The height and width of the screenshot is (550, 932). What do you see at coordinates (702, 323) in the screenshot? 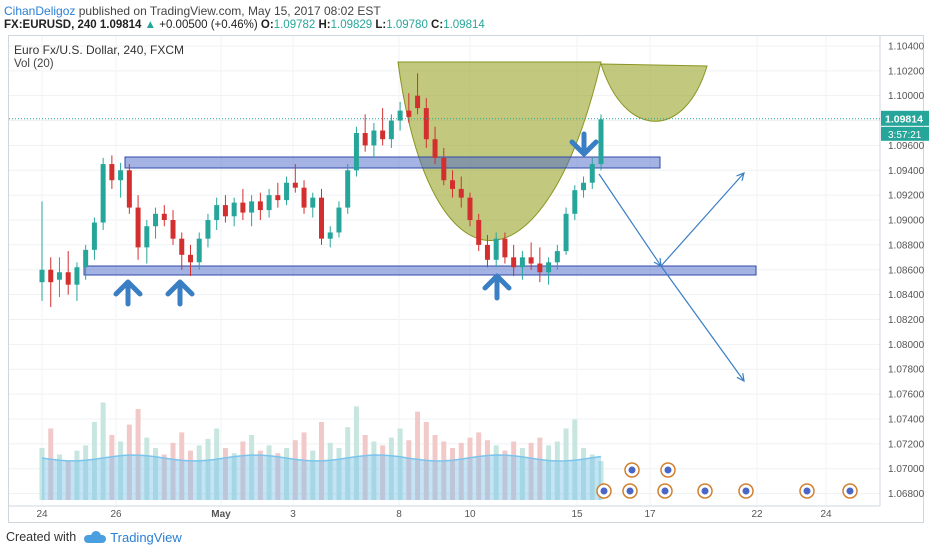
I see `projection-arrow-down-long` at bounding box center [702, 323].